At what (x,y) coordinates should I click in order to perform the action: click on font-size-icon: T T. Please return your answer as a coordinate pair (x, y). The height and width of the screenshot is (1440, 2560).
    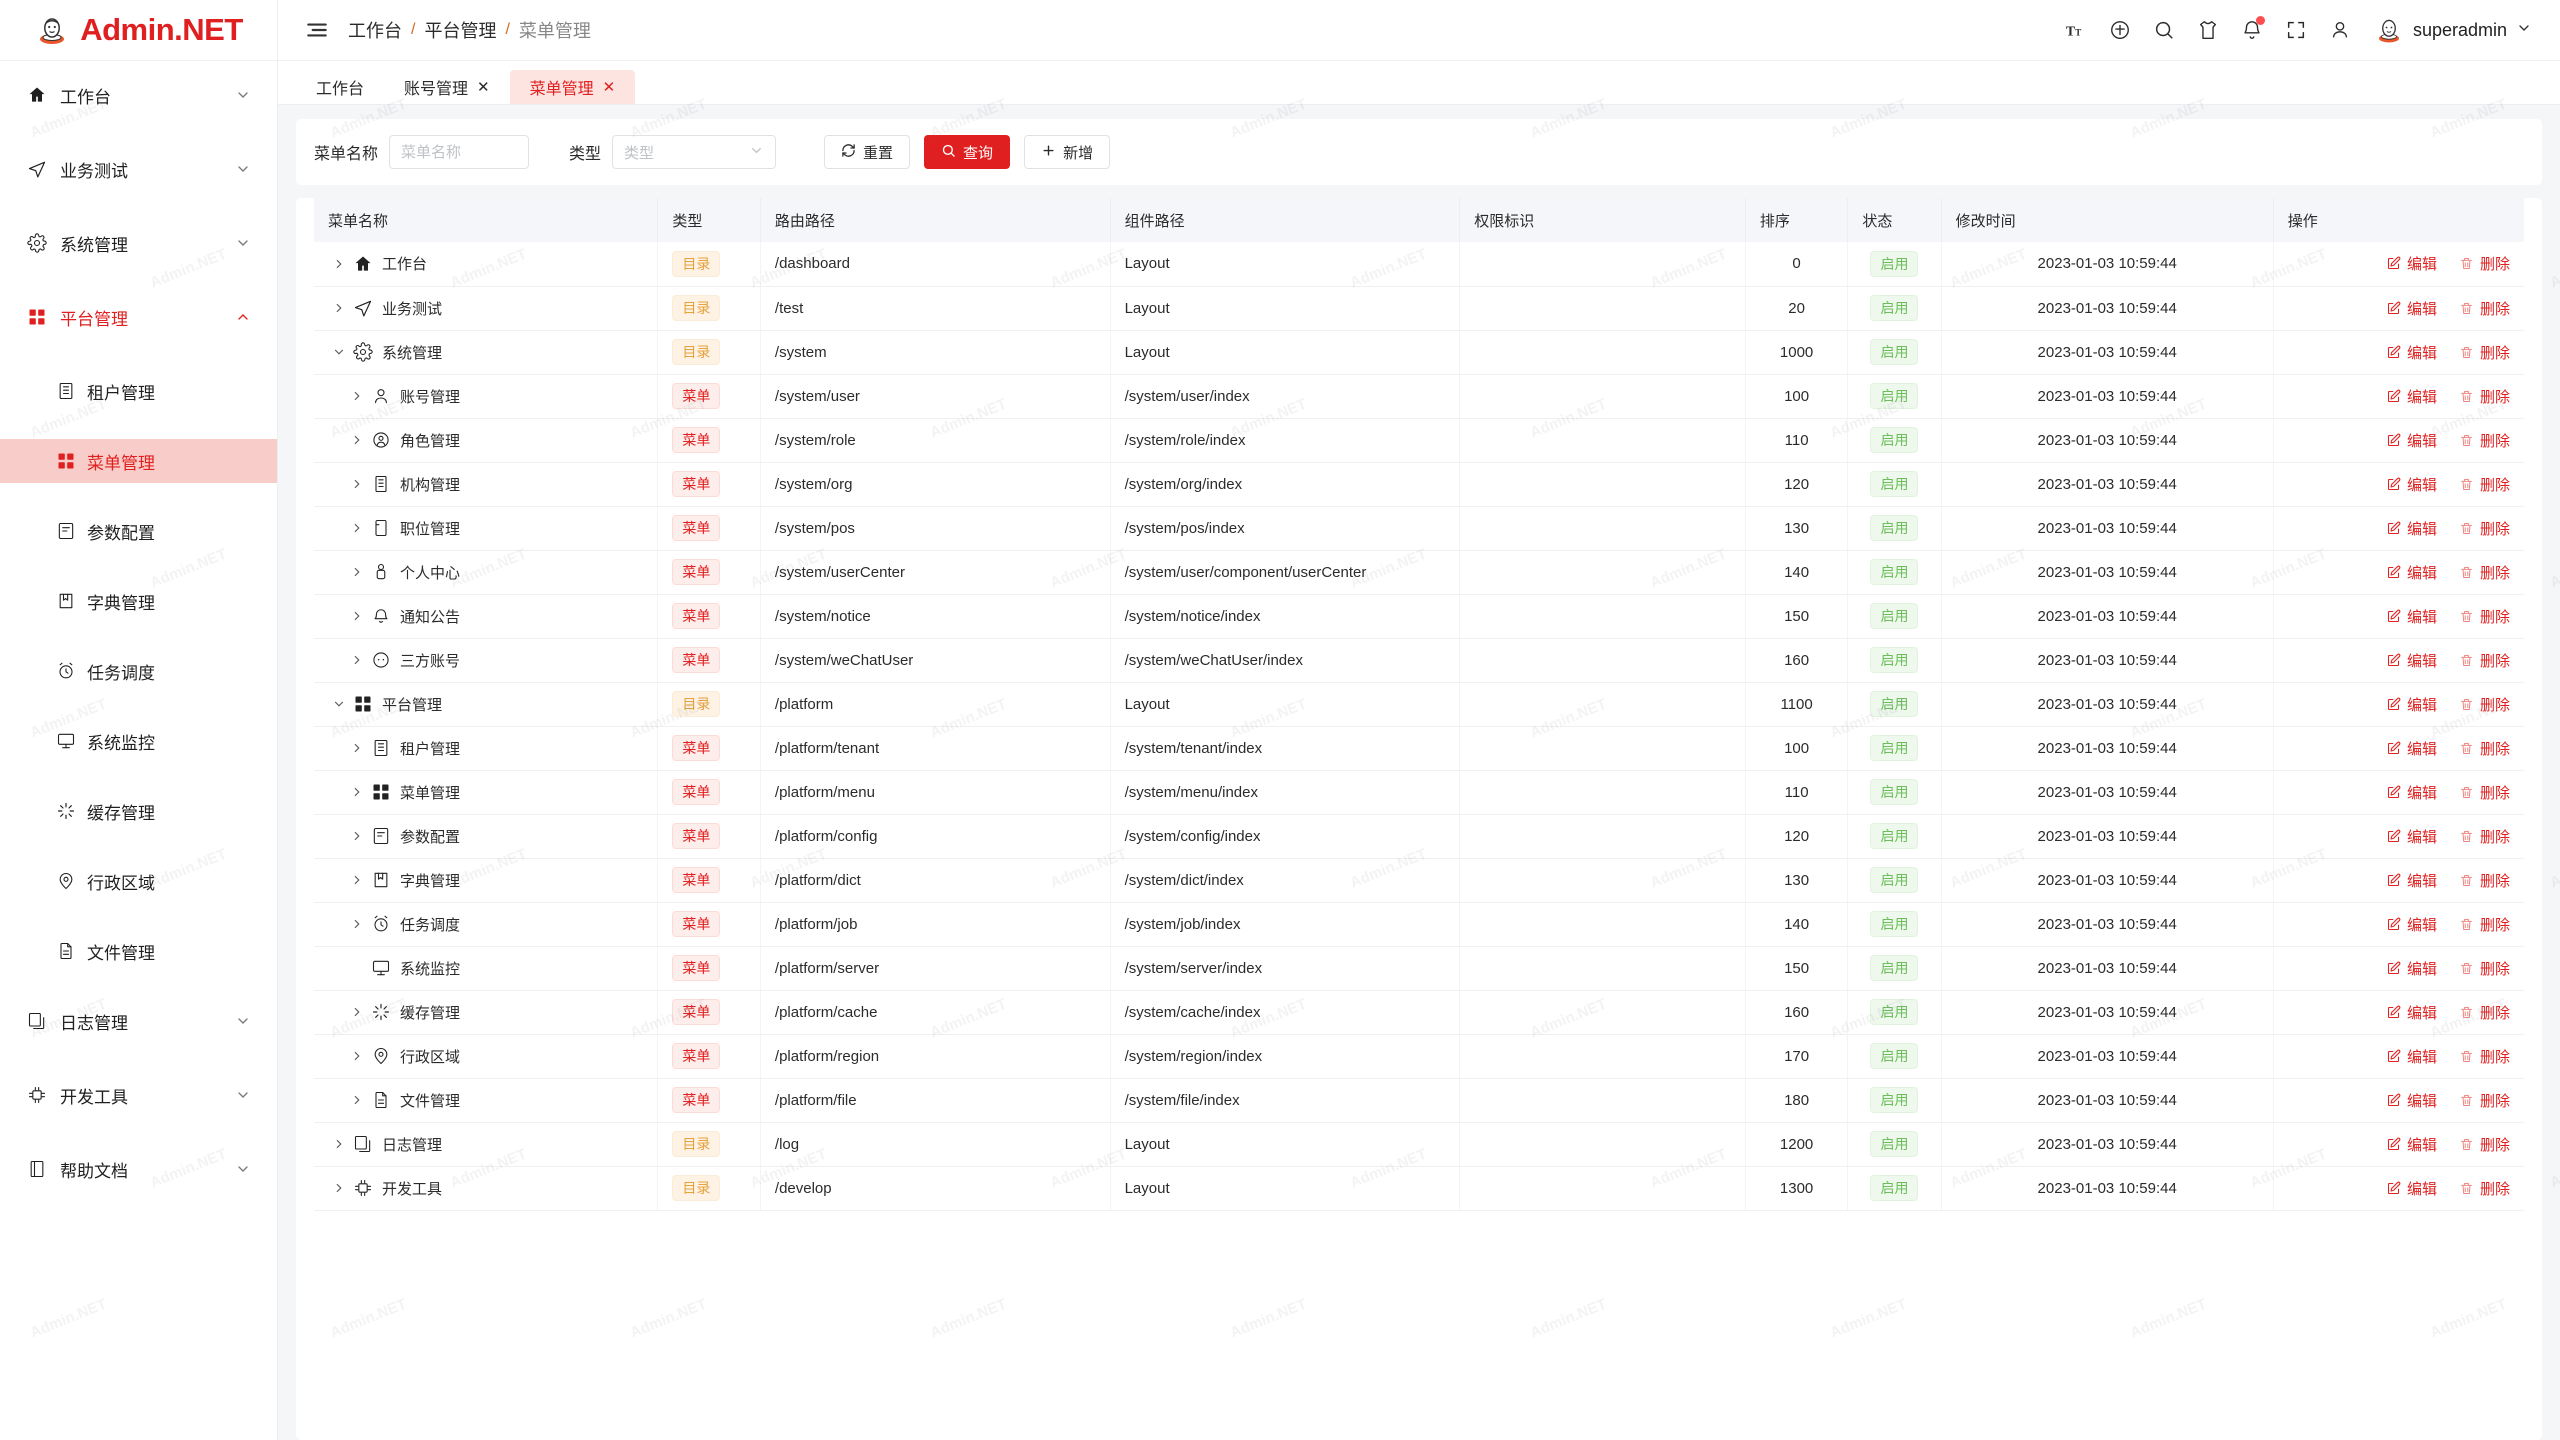
    Looking at the image, I should click on (2076, 30).